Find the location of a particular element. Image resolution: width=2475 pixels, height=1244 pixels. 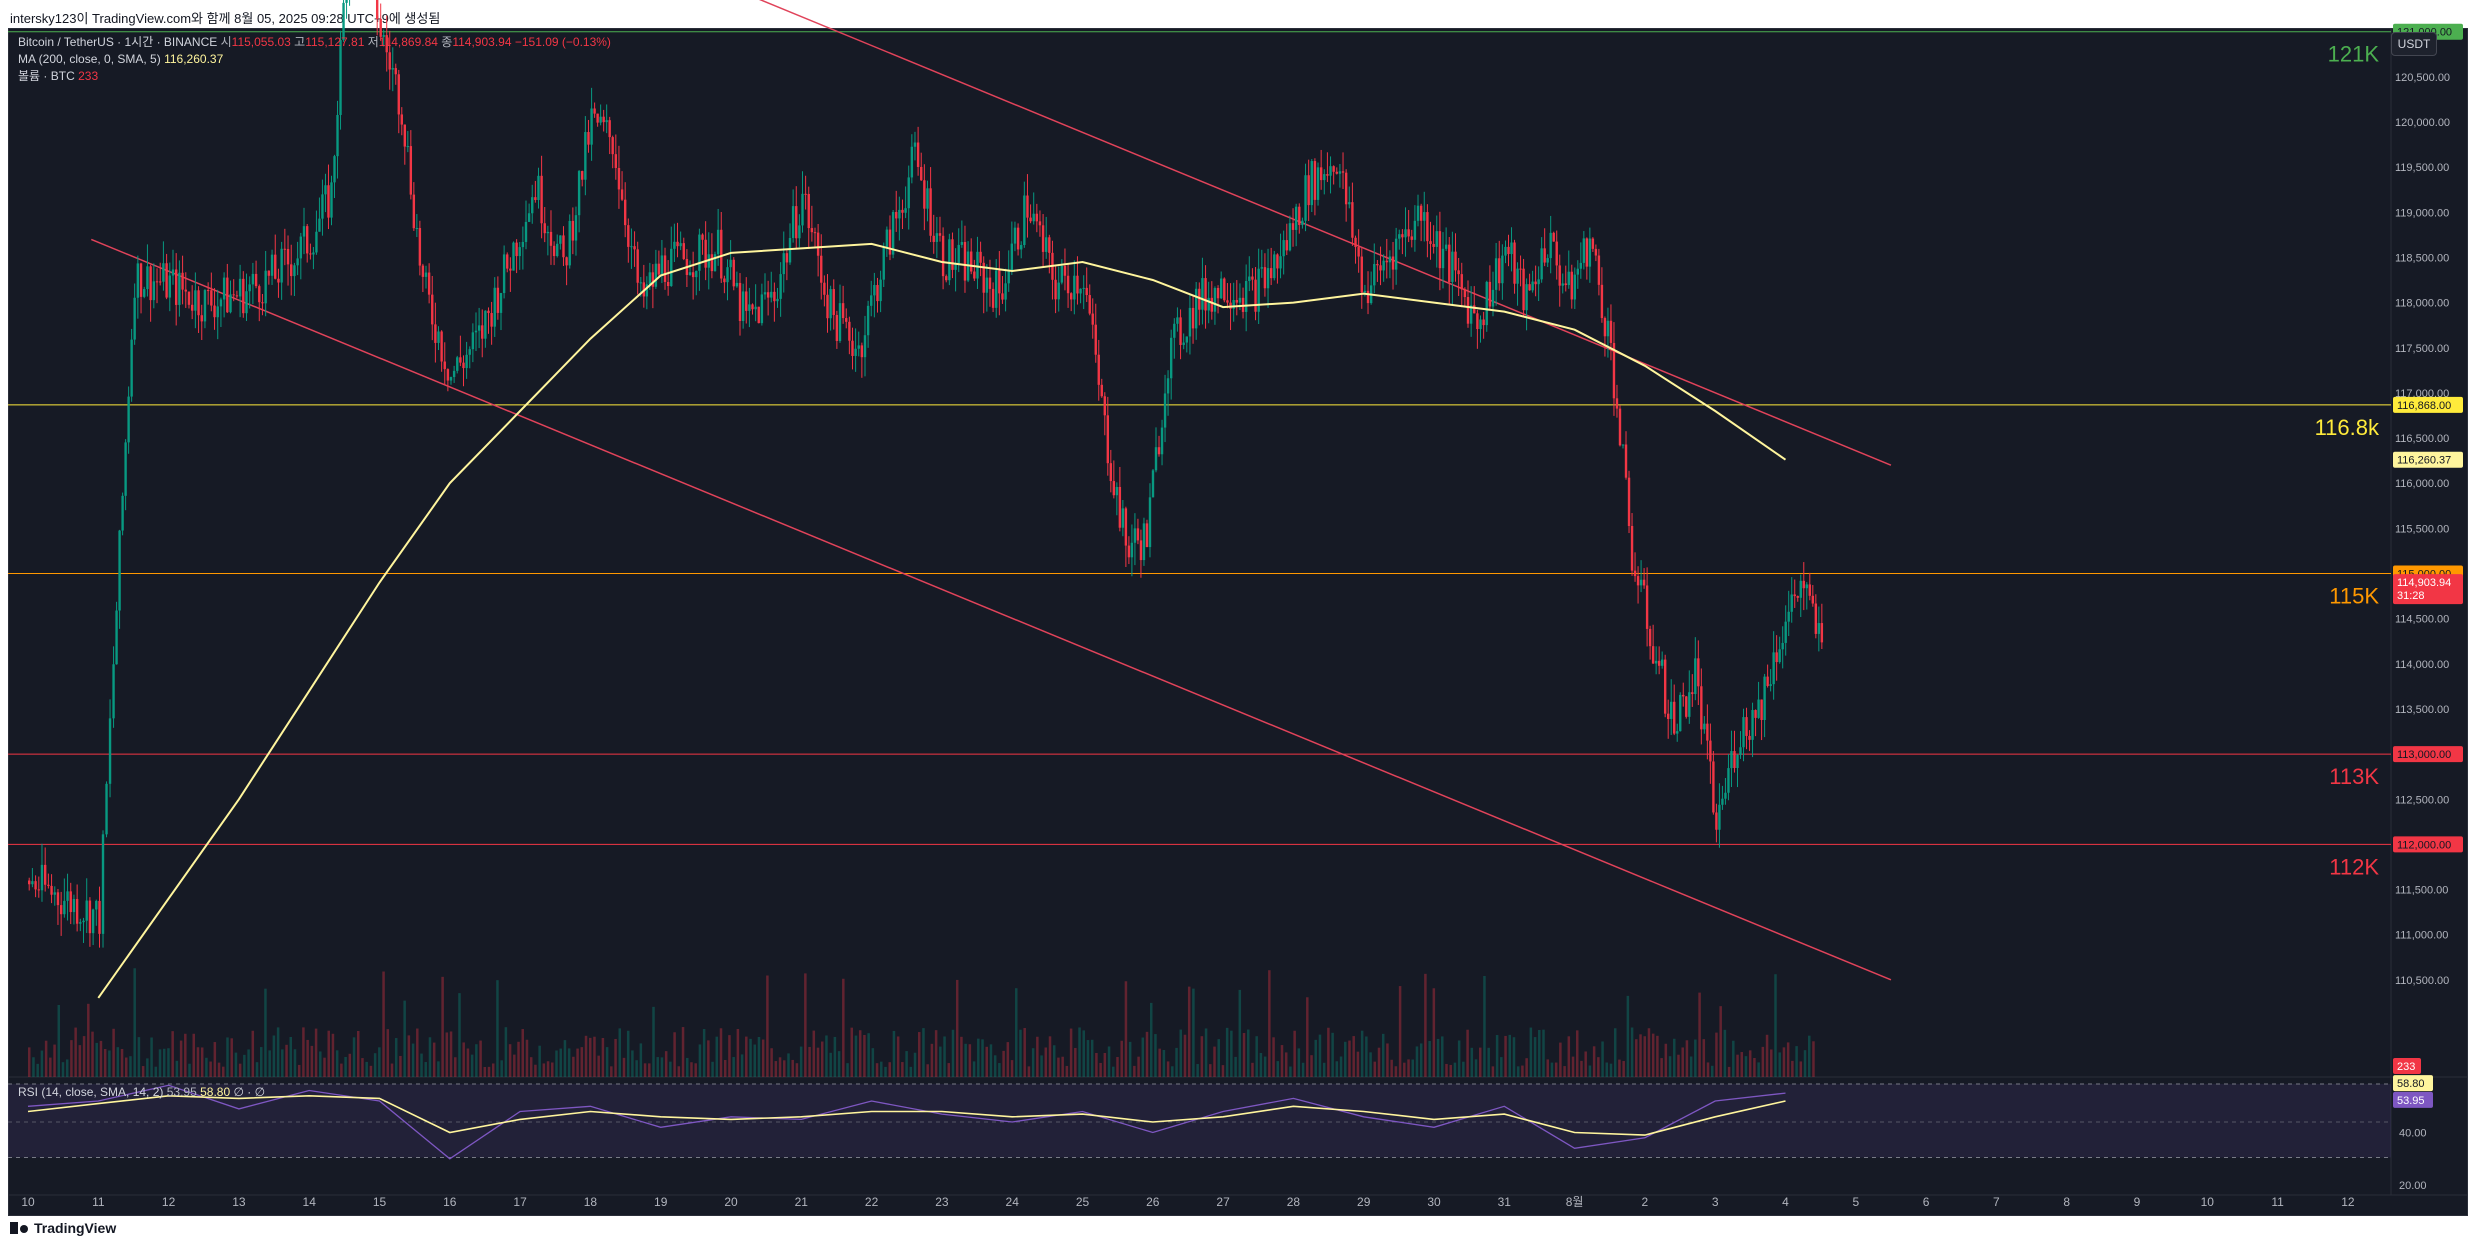

ma-label: MA (200, close, 0, SMA, 5) is located at coordinates (89, 59).